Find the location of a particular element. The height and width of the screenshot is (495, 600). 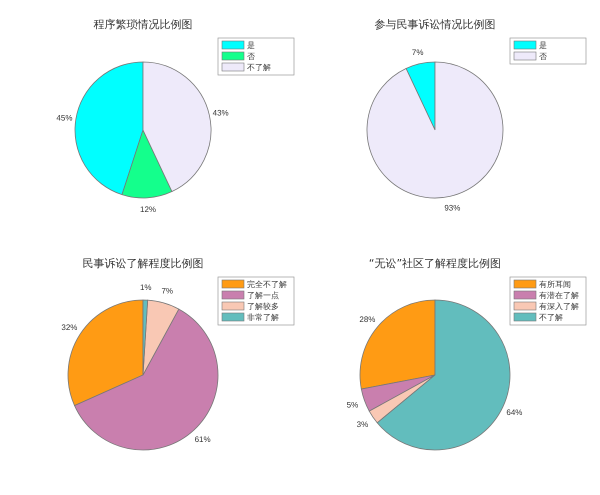

legend-label: 非常了解 is located at coordinates (263, 317).